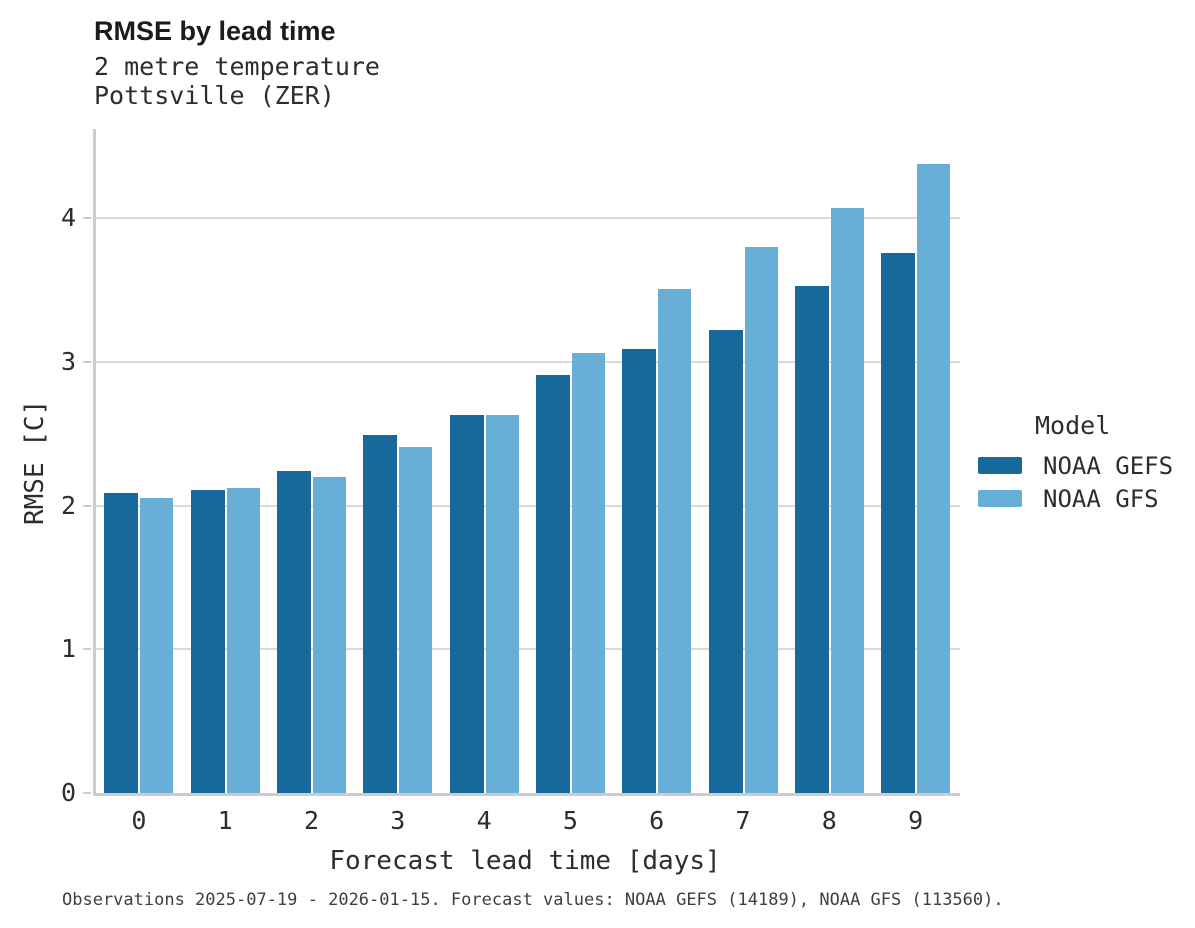 The height and width of the screenshot is (928, 1195). What do you see at coordinates (1000, 465) in the screenshot?
I see `legend-swatch-noaa-gefs` at bounding box center [1000, 465].